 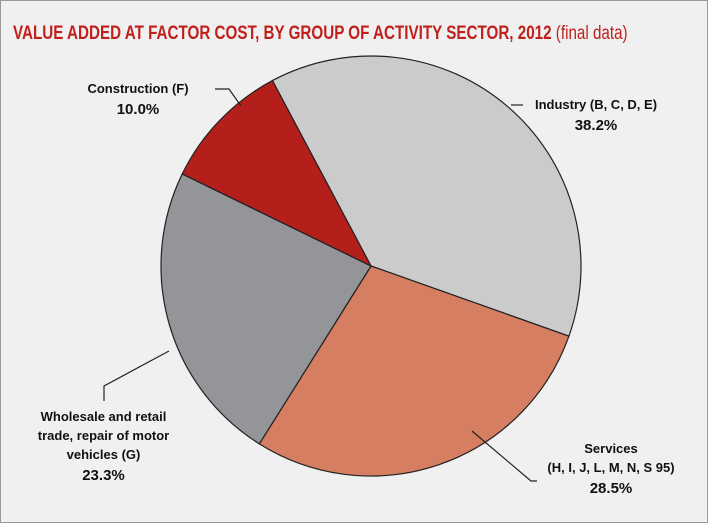 I want to click on slice-label: Industry (B, C, D, E) 38.2%, so click(x=596, y=115).